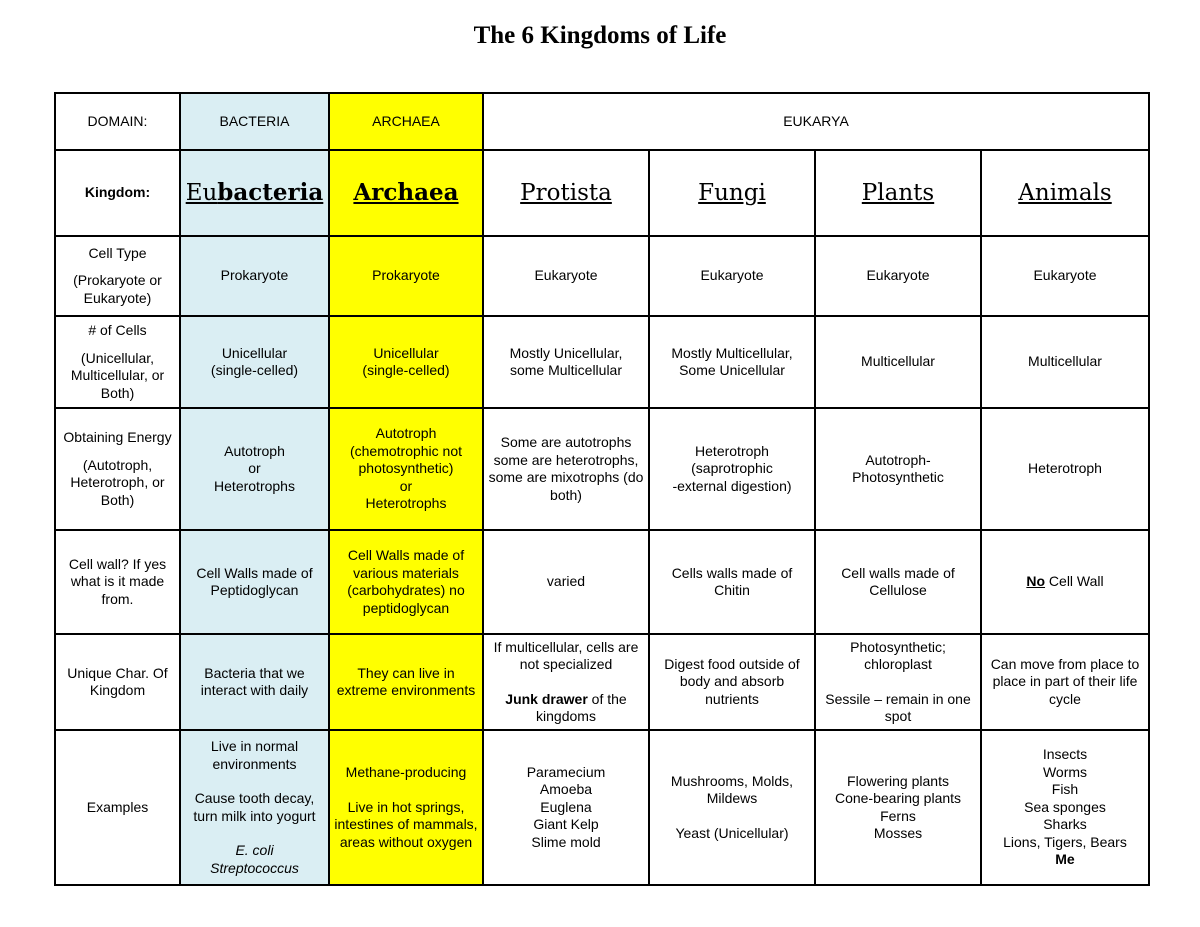 Image resolution: width=1200 pixels, height=927 pixels. I want to click on num-cells-protista: Mostly Unicellular, some Multicellular, so click(566, 362).